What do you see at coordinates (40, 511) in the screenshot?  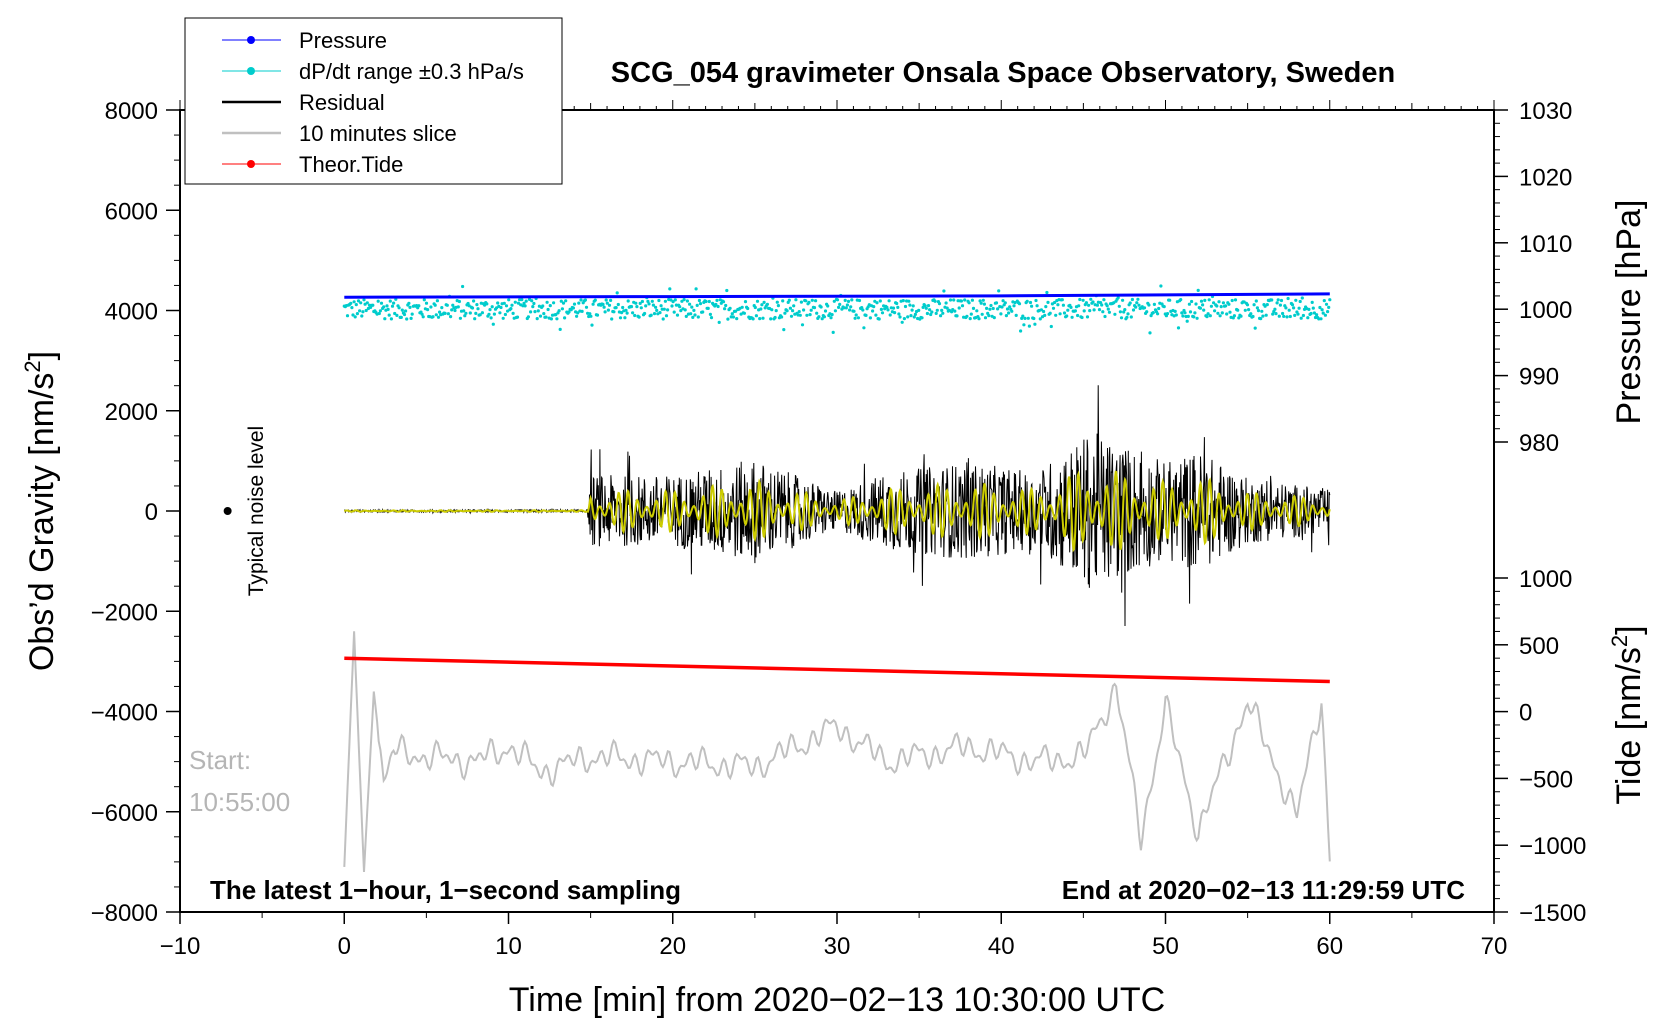 I see `y-axis-title-left: Obs’d Gravity [nm/s2]` at bounding box center [40, 511].